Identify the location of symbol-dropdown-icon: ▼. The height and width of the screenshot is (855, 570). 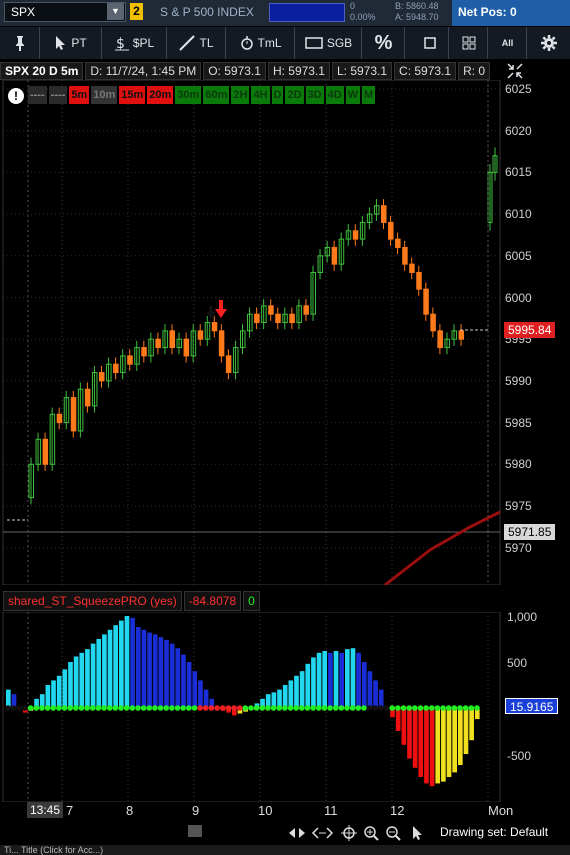
(115, 11).